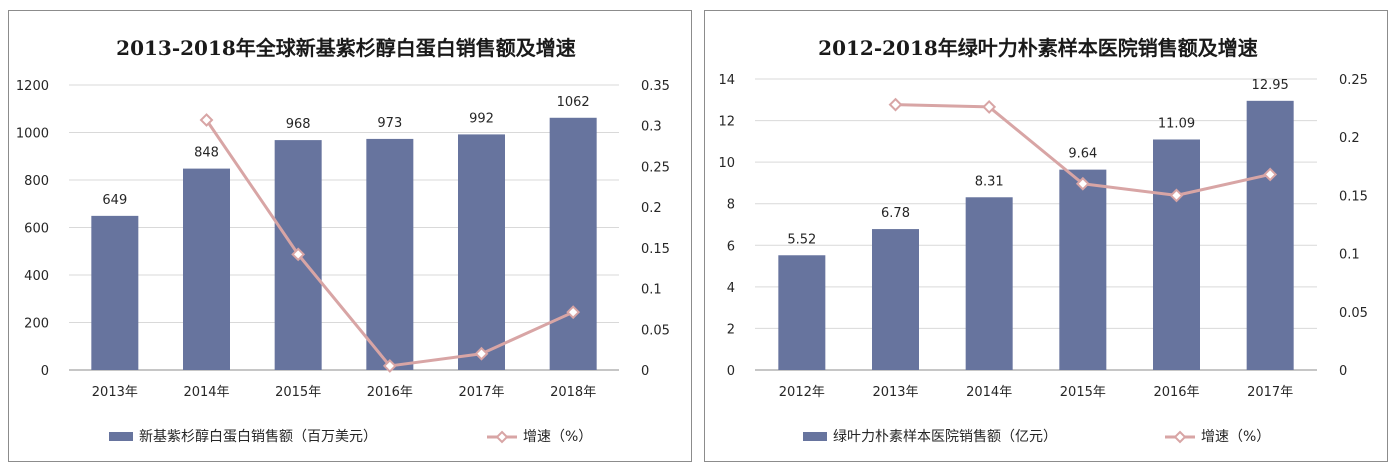 The height and width of the screenshot is (470, 1394). Describe the element at coordinates (731, 246) in the screenshot. I see `y-tick-left: 6` at that location.